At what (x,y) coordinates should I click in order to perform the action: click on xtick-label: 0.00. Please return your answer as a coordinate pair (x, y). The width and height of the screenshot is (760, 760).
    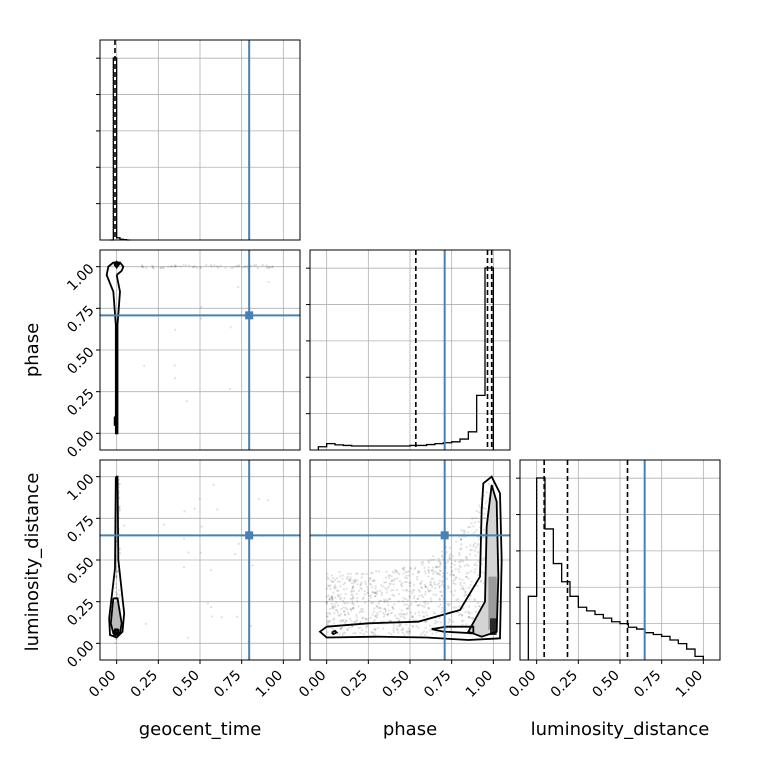
    Looking at the image, I should click on (102, 684).